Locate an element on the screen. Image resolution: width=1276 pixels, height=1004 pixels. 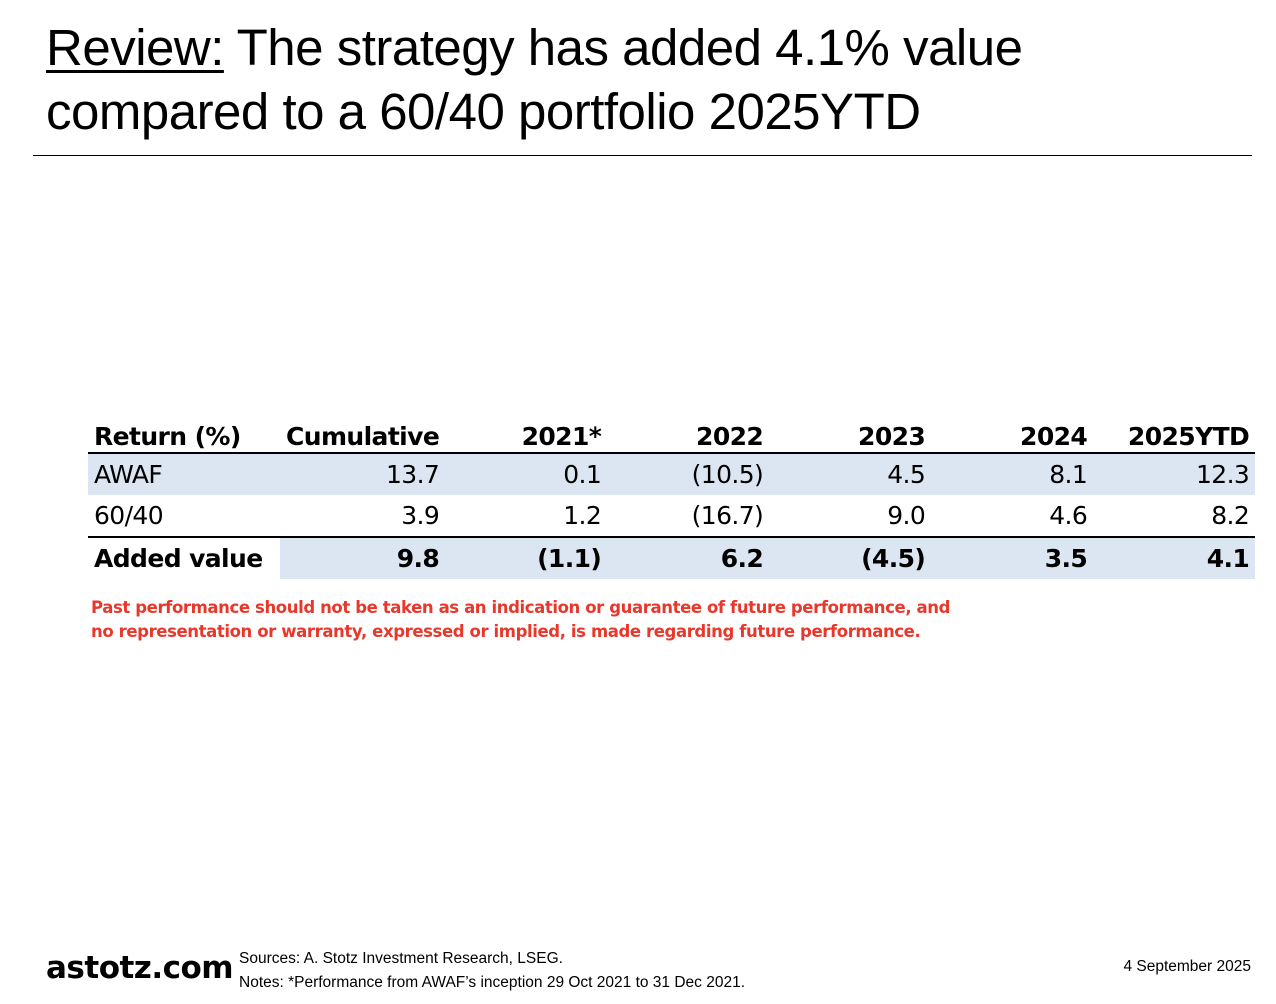
header-2022: 2022 is located at coordinates (730, 436).